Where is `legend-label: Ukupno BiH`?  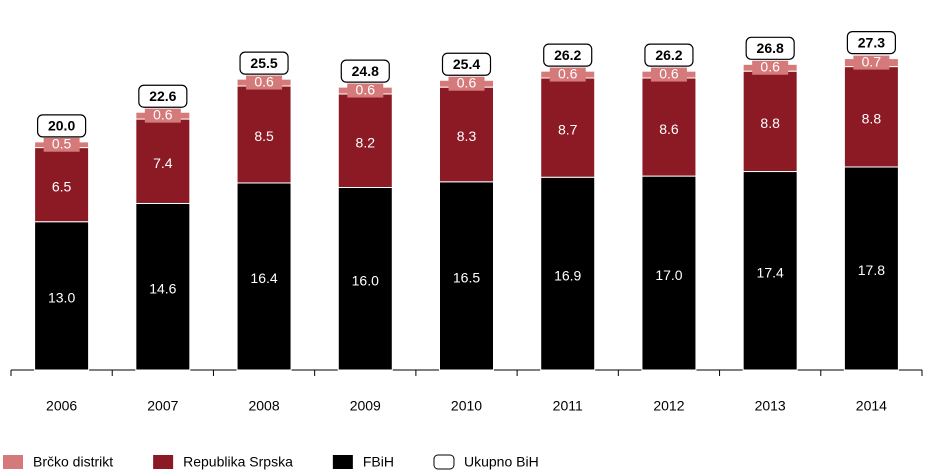
legend-label: Ukupno BiH is located at coordinates (501, 462).